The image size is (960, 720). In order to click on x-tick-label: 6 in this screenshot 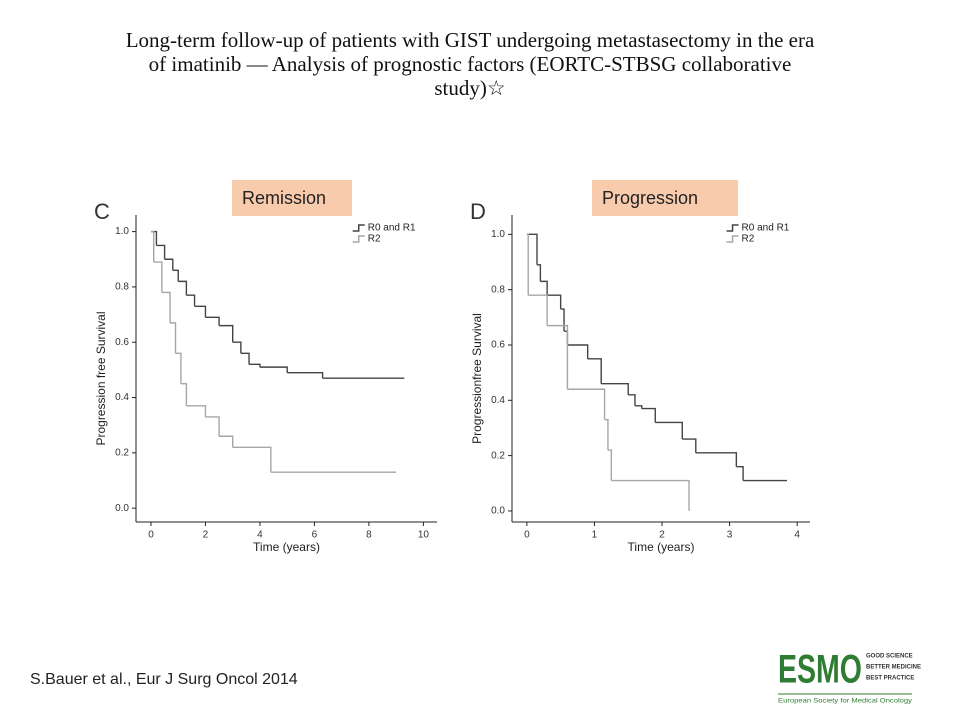, I will do `click(315, 535)`.